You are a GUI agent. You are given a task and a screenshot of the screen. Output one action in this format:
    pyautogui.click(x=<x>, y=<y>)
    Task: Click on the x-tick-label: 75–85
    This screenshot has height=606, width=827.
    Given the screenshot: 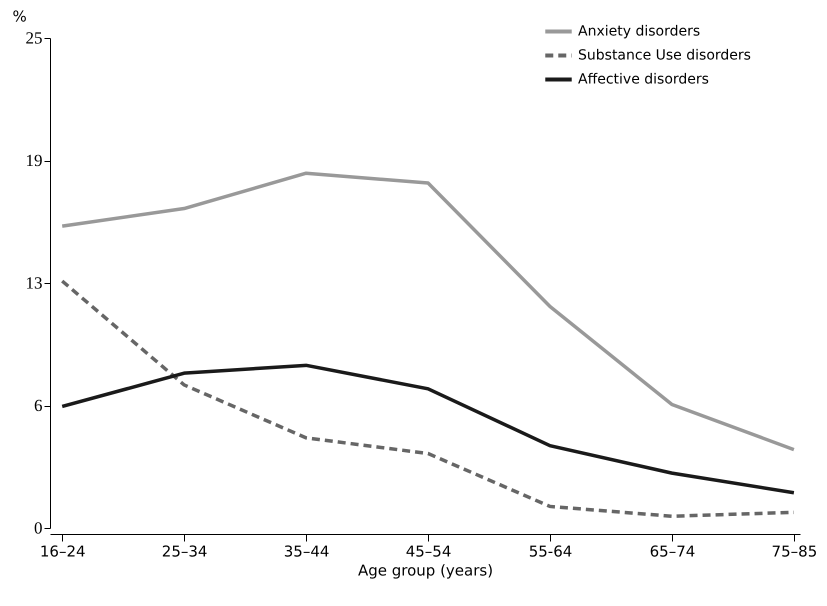 What is the action you would take?
    pyautogui.click(x=795, y=551)
    